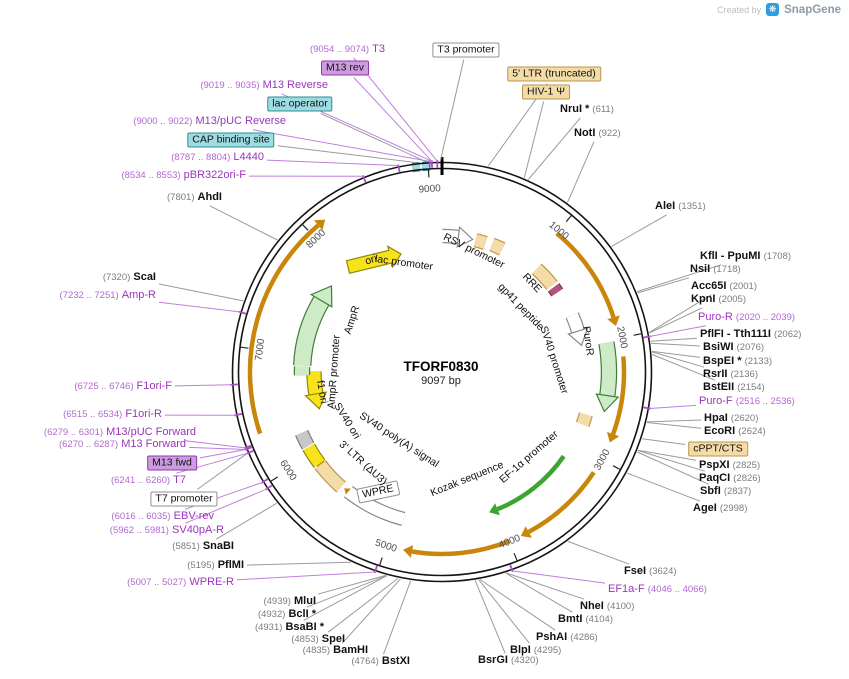 This screenshot has width=849, height=679. I want to click on primer-label-sv40pa-r: (5962 .. 5981) SV40pA-R, so click(167, 530).